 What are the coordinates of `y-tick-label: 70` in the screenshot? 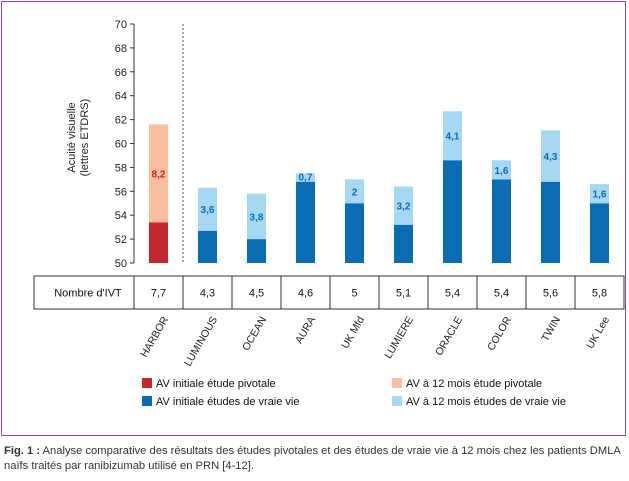 It's located at (121, 25).